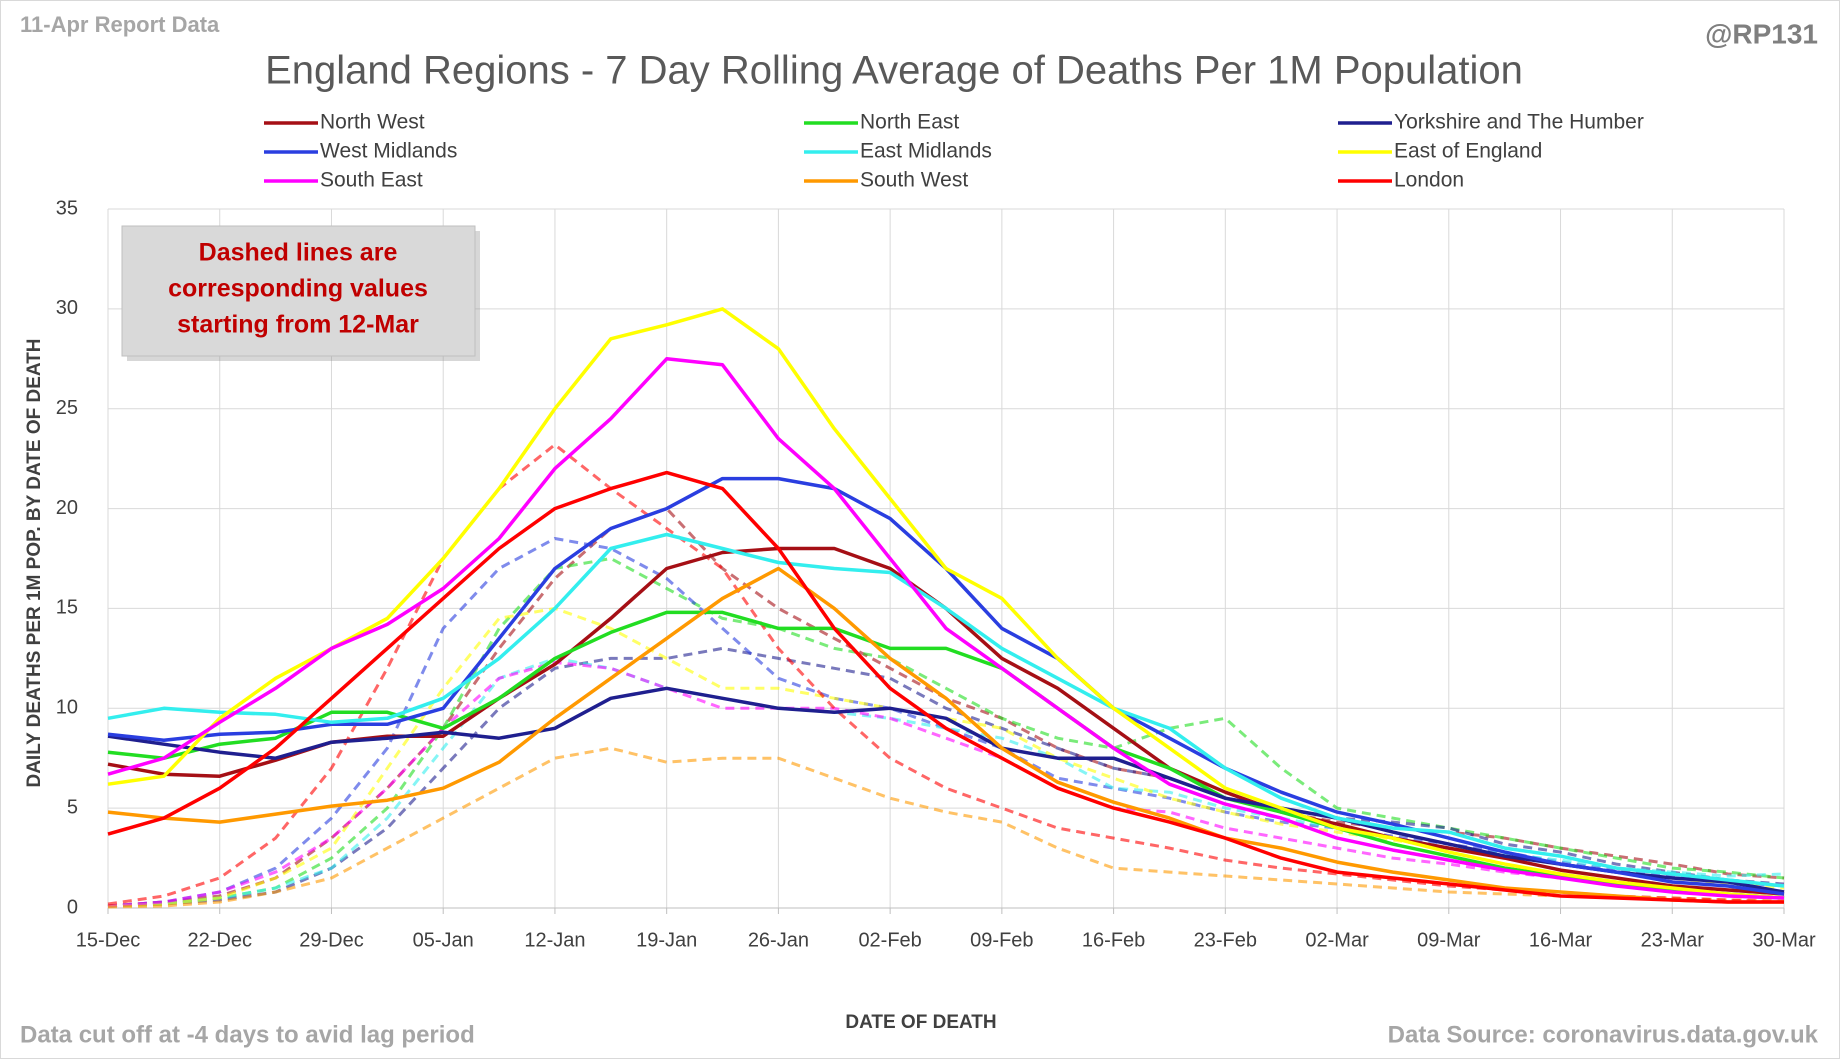  What do you see at coordinates (1561, 940) in the screenshot?
I see `x-tick-label: 16-Mar` at bounding box center [1561, 940].